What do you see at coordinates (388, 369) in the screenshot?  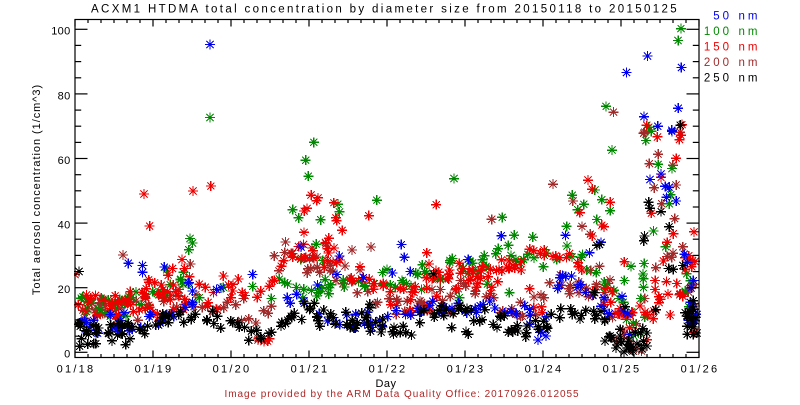 I see `svg-text: 01/22` at bounding box center [388, 369].